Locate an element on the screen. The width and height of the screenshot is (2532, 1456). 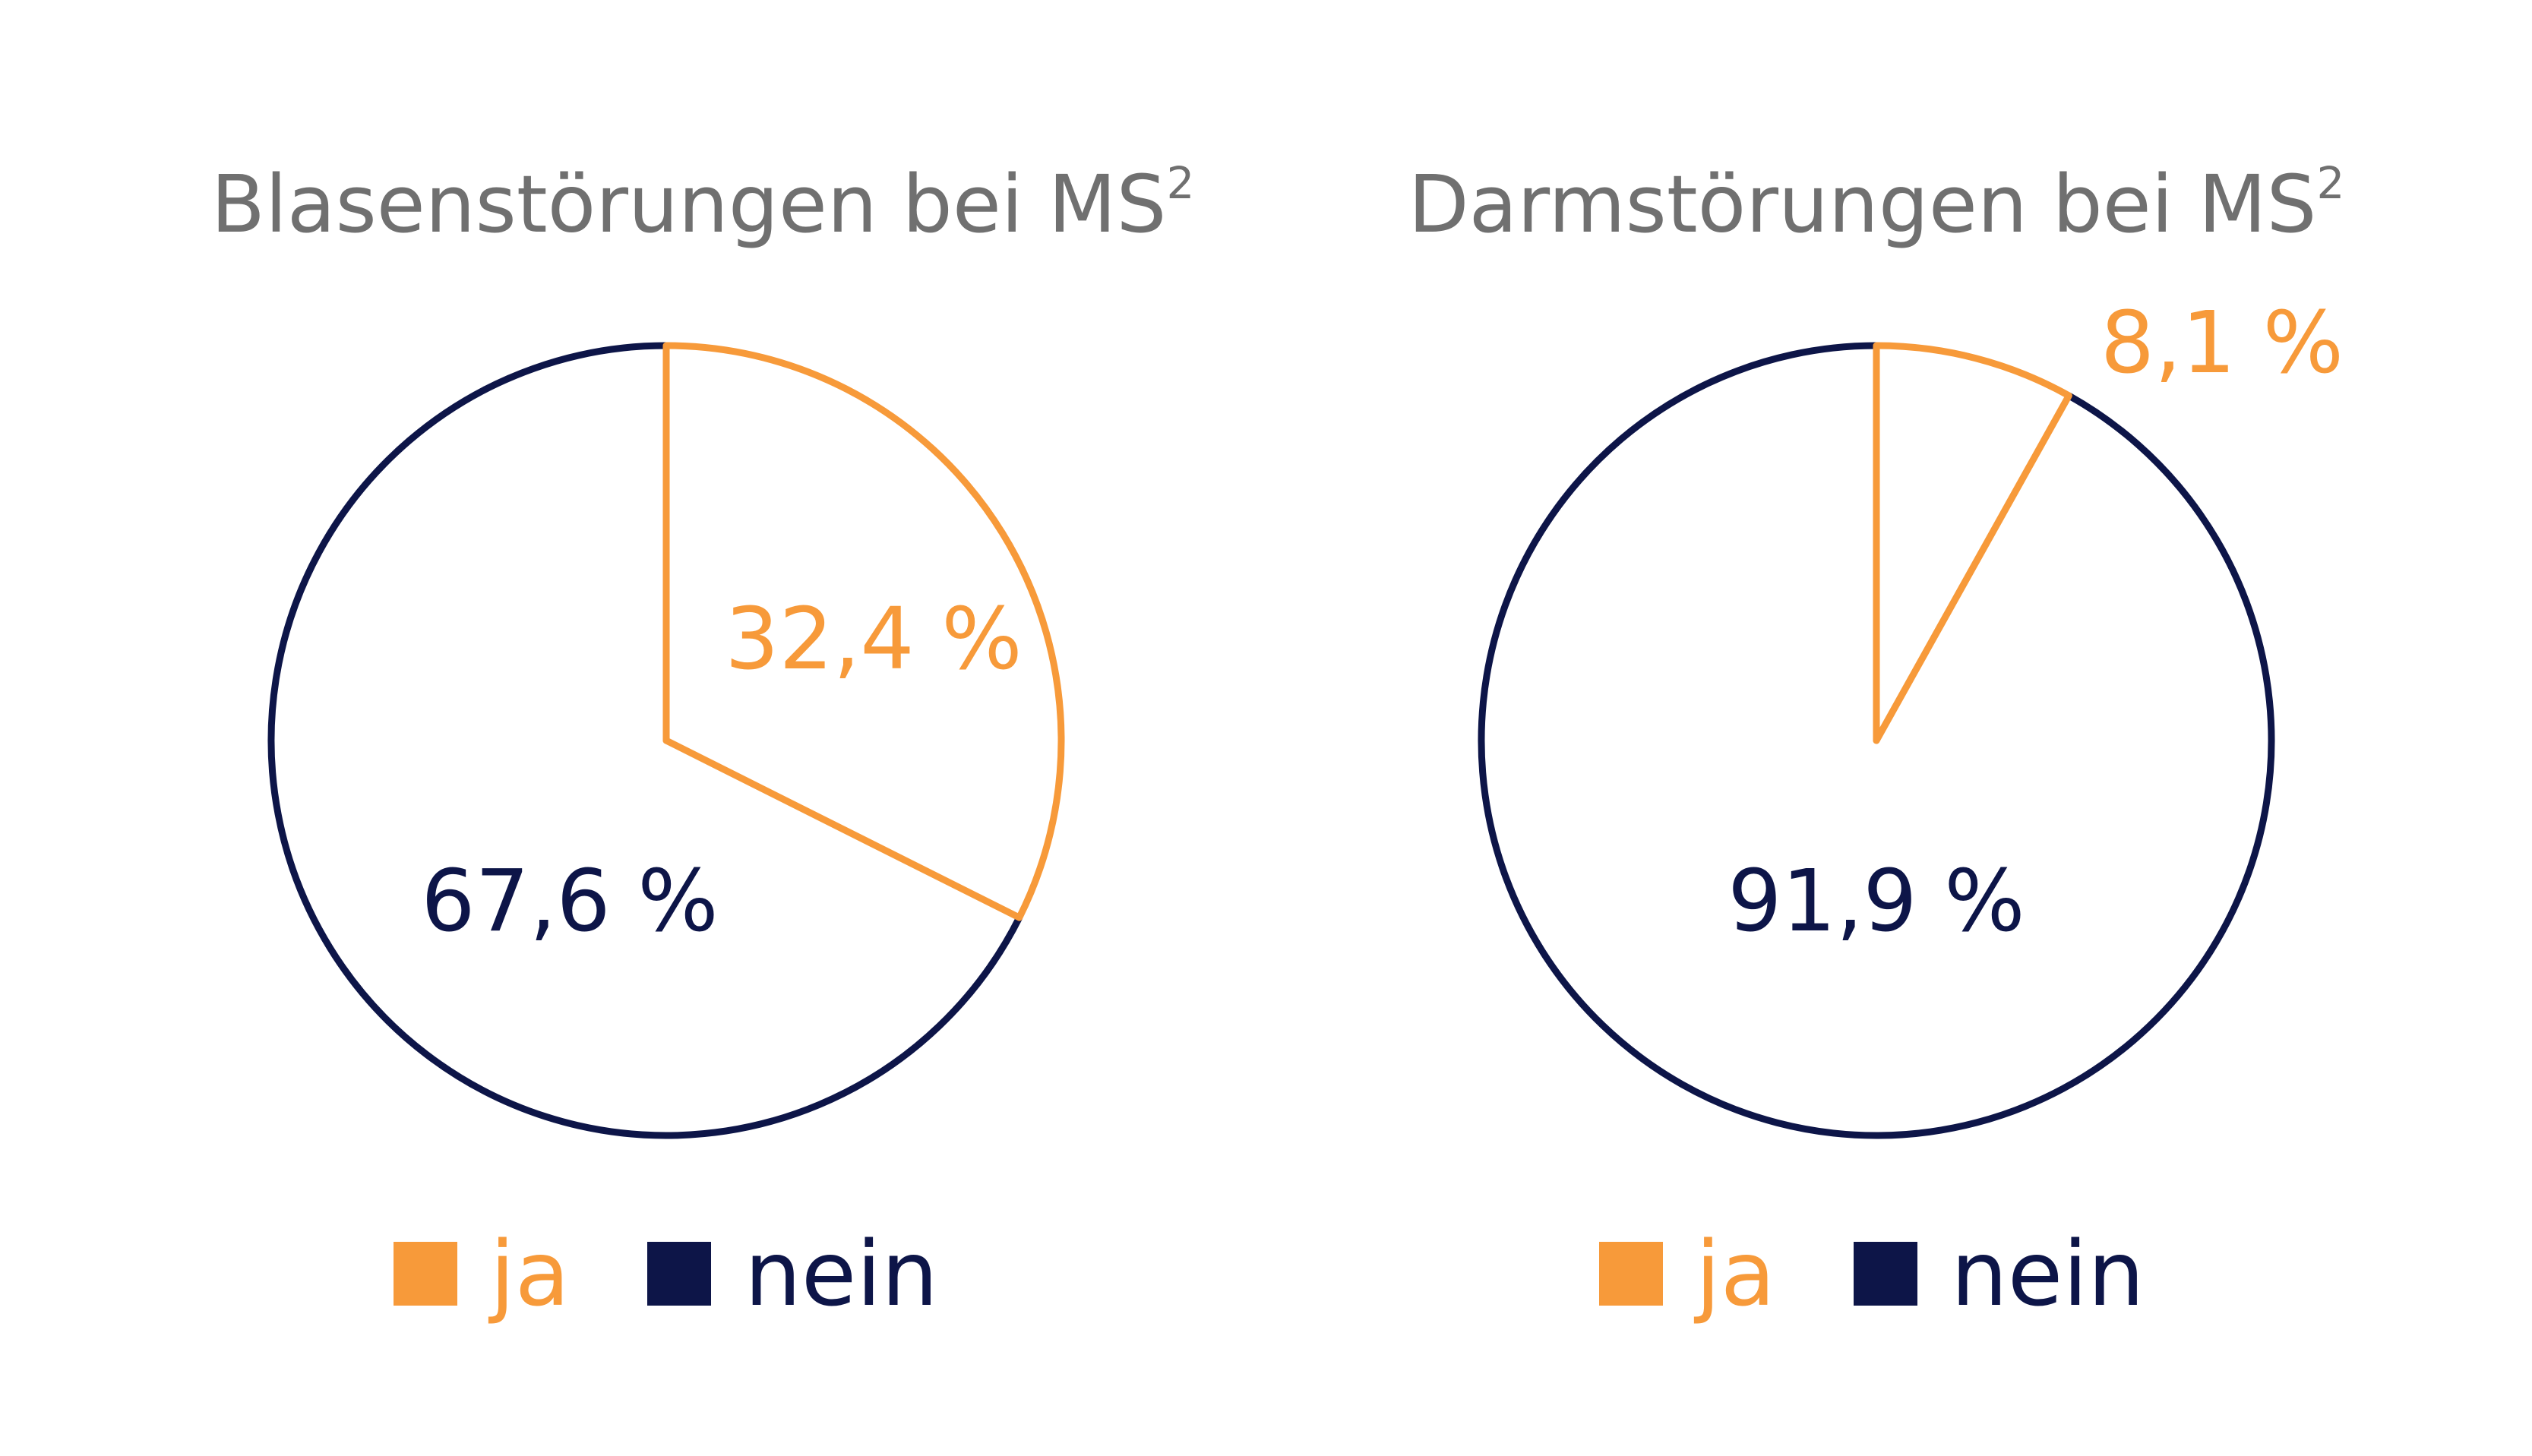
slice-label-nein: 67,6 % is located at coordinates (569, 901).